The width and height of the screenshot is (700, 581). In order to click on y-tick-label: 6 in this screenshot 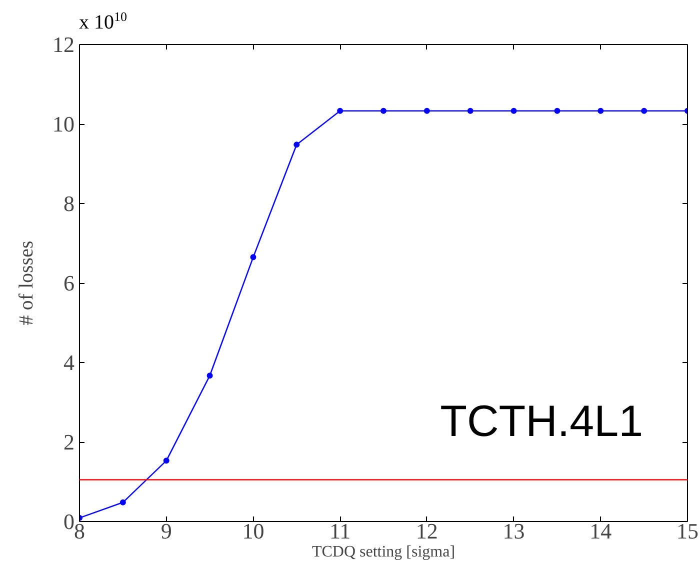, I will do `click(69, 283)`.